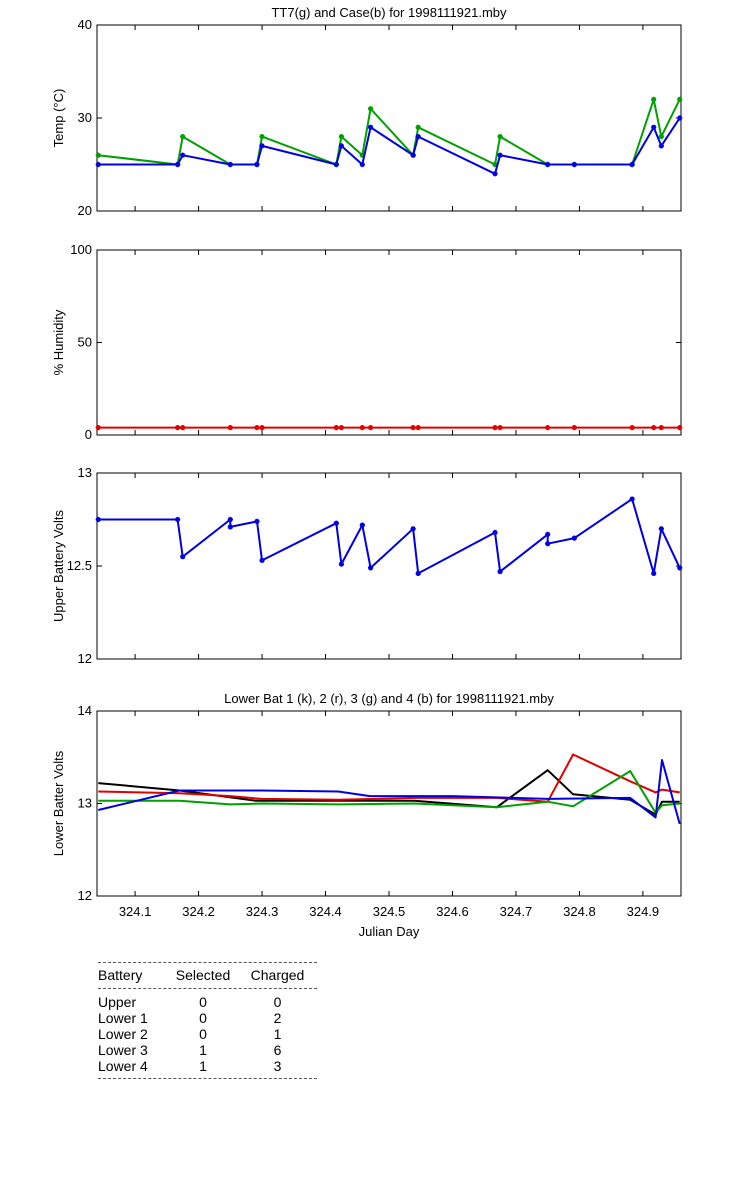 The image size is (750, 1200). Describe the element at coordinates (117, 1002) in the screenshot. I see `battery-name: Upper` at that location.